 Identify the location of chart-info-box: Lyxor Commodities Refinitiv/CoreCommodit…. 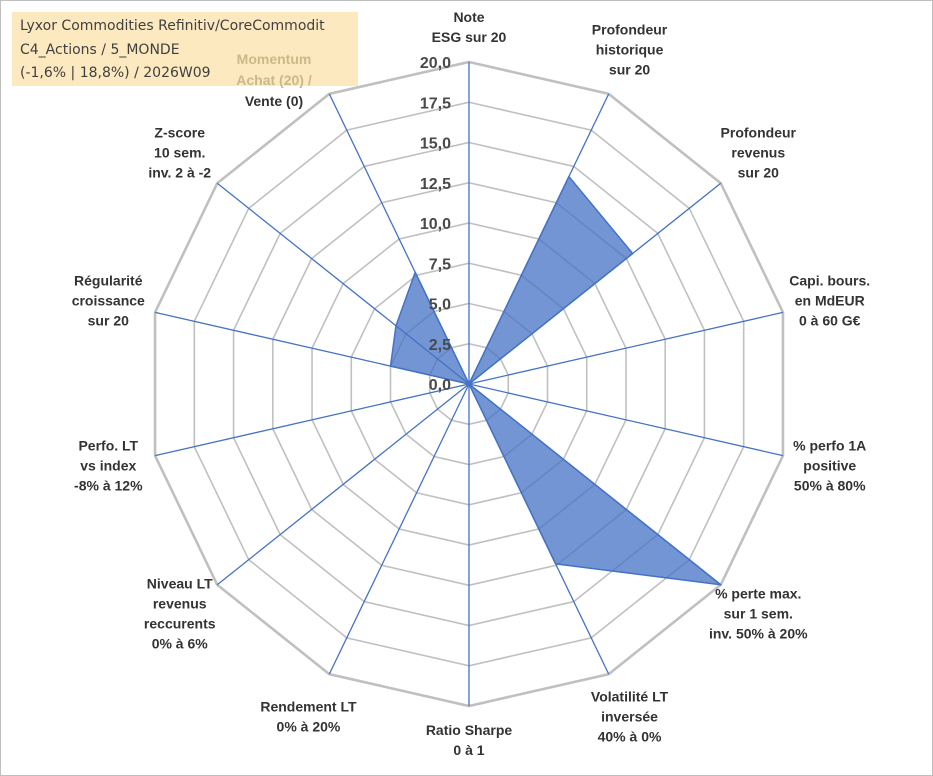
(185, 49).